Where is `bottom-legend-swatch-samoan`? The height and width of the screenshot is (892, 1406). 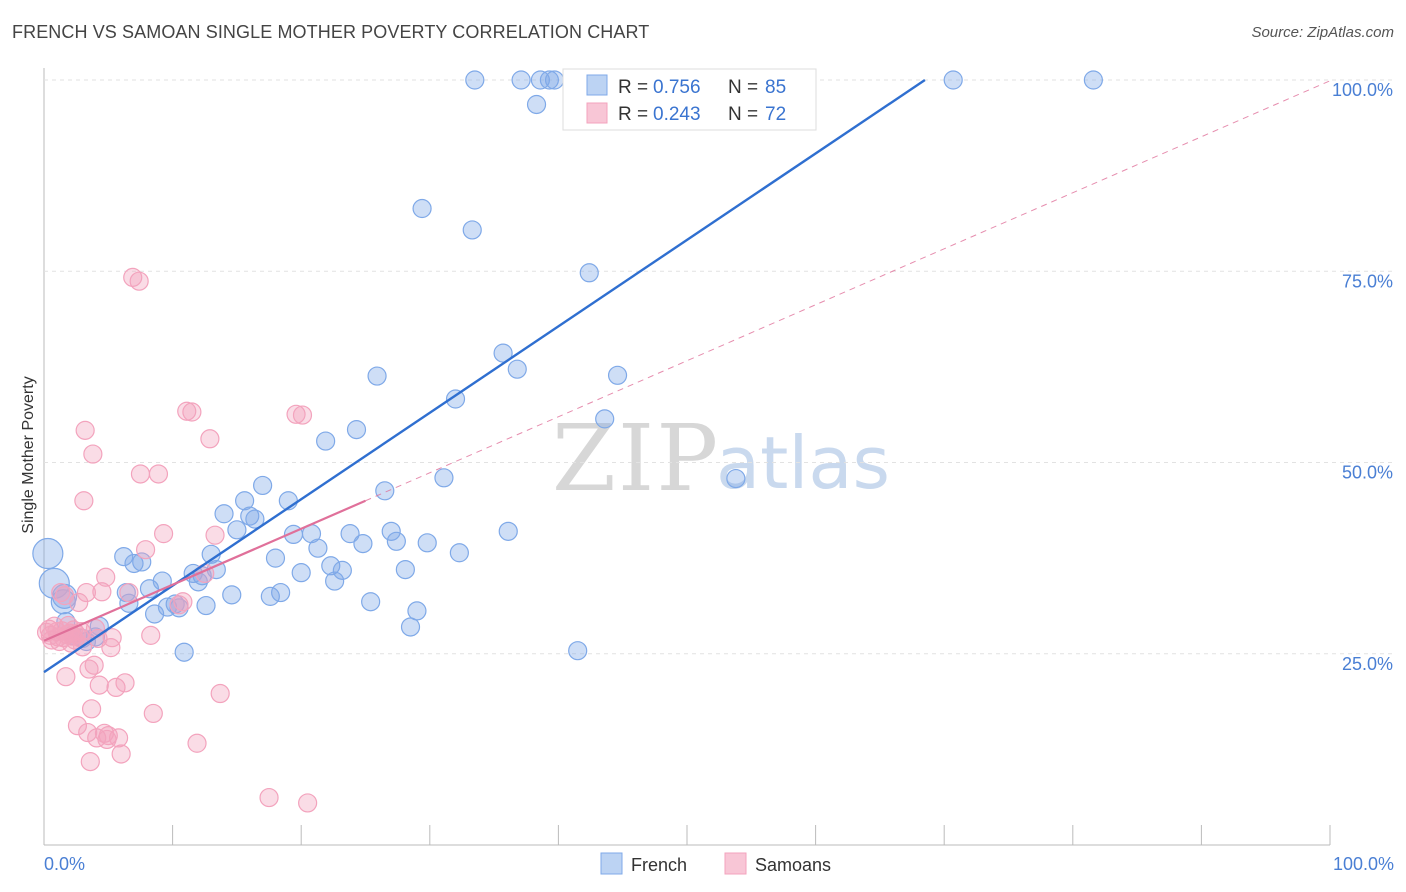
bottom-legend-swatch-samoan is located at coordinates (735, 863).